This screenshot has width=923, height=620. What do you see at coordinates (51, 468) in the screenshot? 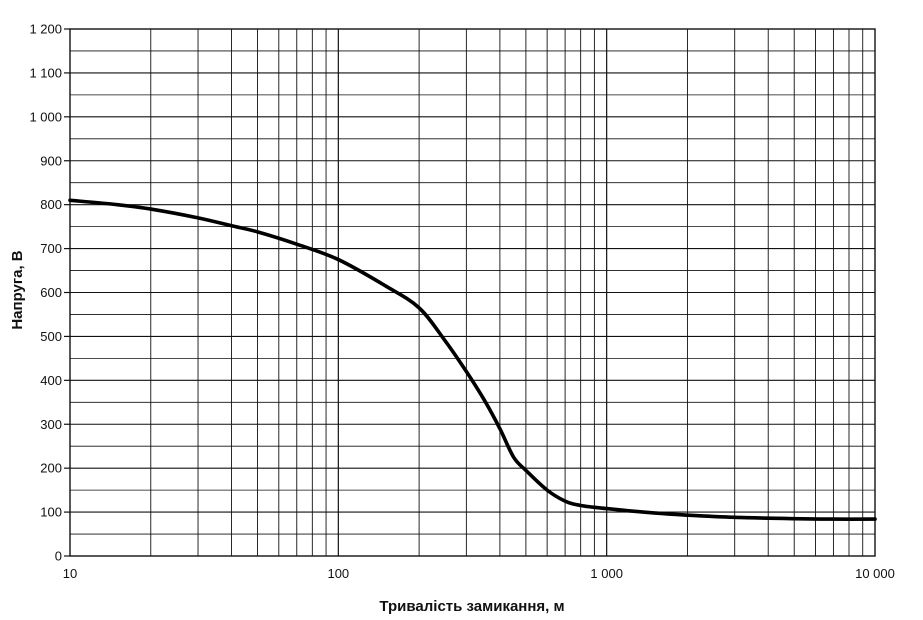
I see `y-tick-label: 200` at bounding box center [51, 468].